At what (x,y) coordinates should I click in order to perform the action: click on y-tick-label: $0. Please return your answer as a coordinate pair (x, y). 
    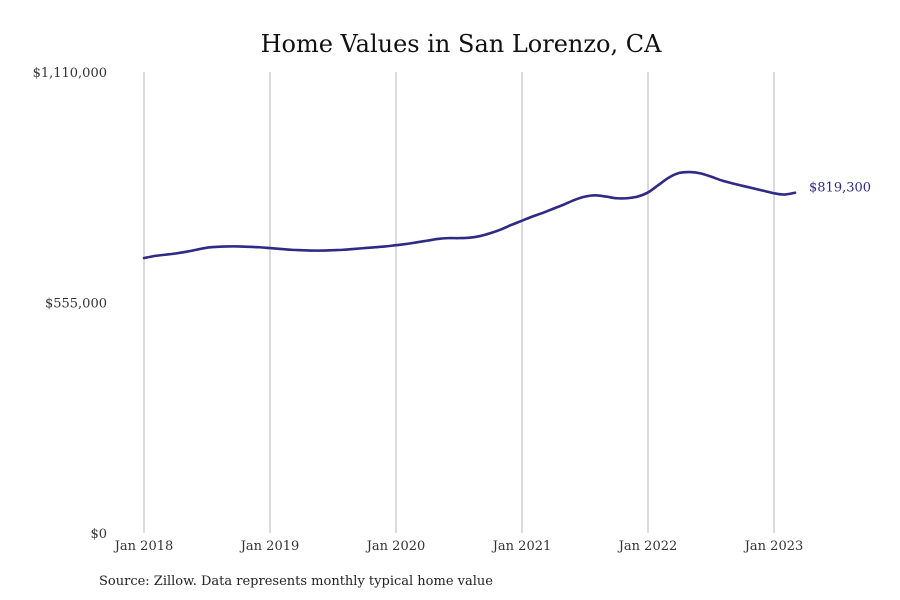
    Looking at the image, I should click on (98, 534).